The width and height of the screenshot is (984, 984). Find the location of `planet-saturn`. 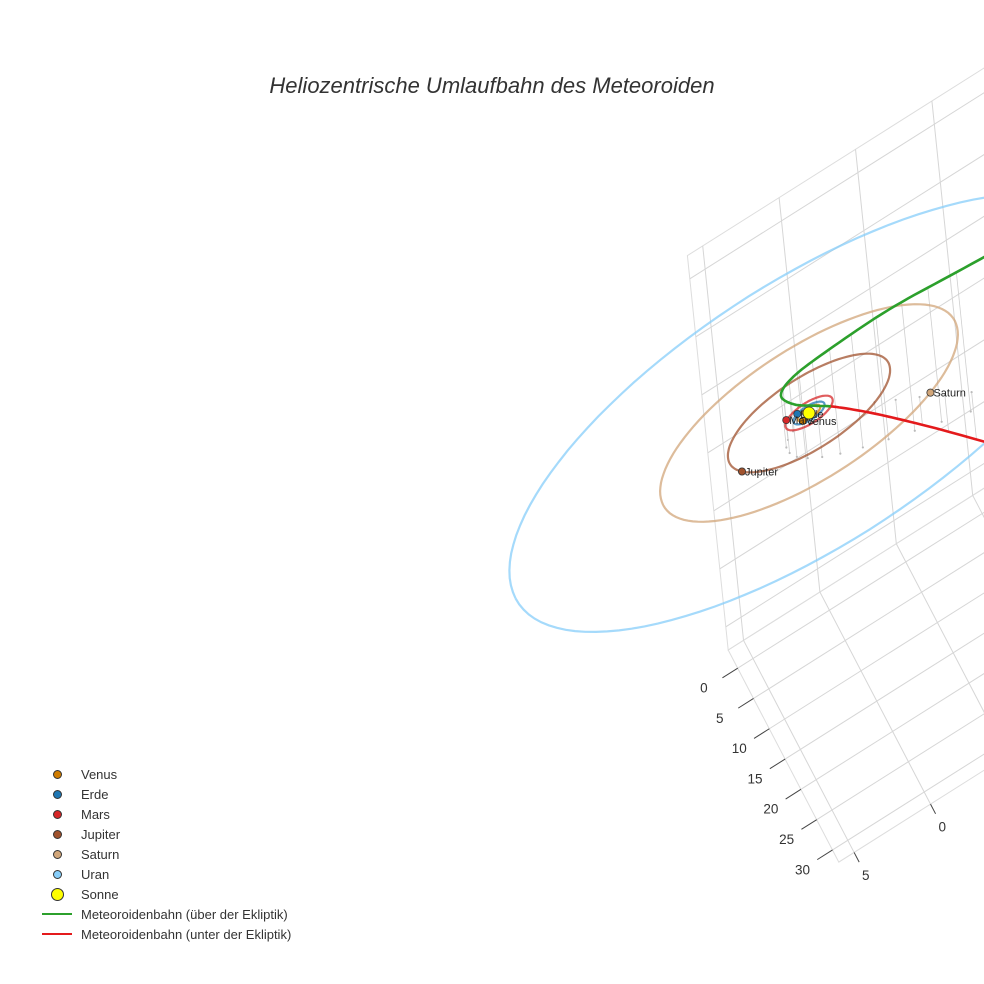

planet-saturn is located at coordinates (930, 392).